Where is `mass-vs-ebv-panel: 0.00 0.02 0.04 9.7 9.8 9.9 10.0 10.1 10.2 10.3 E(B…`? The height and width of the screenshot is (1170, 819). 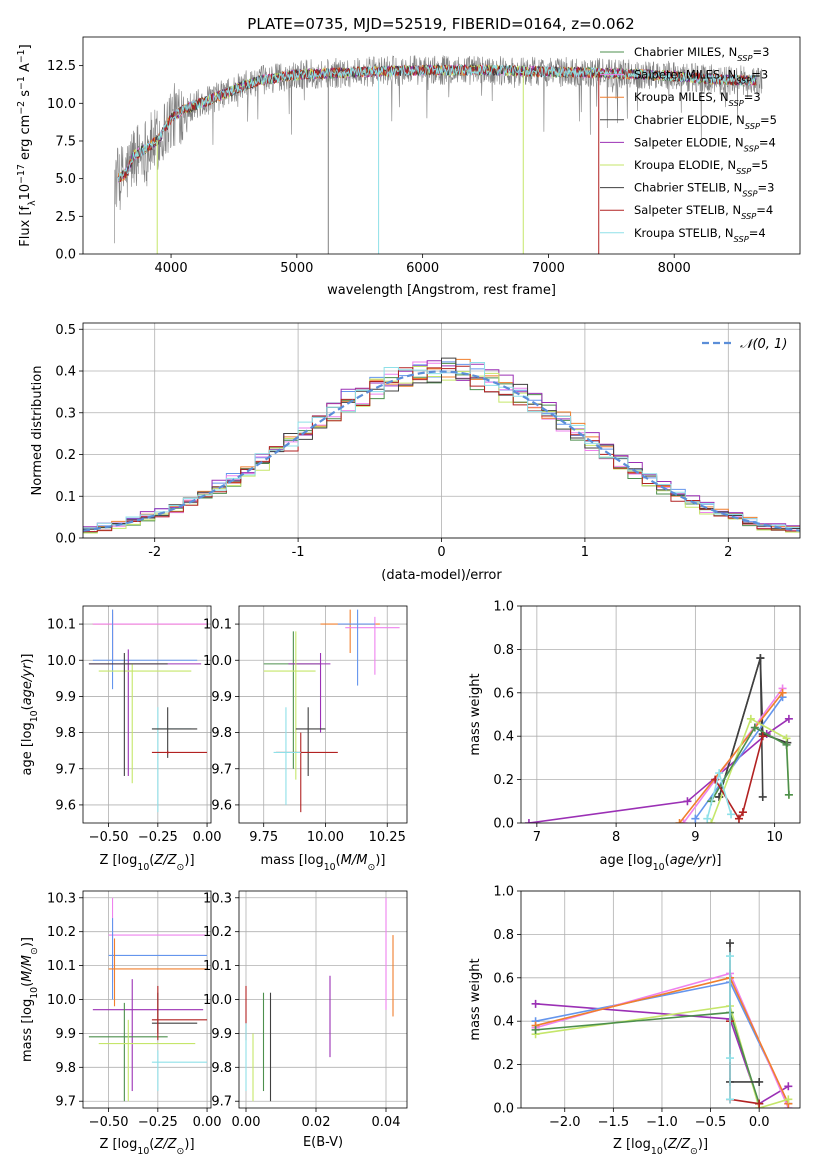
mass-vs-ebv-panel: 0.00 0.02 0.04 9.7 9.8 9.9 10.0 10.1 10.2 10.3 E(B… is located at coordinates (305, 1020).